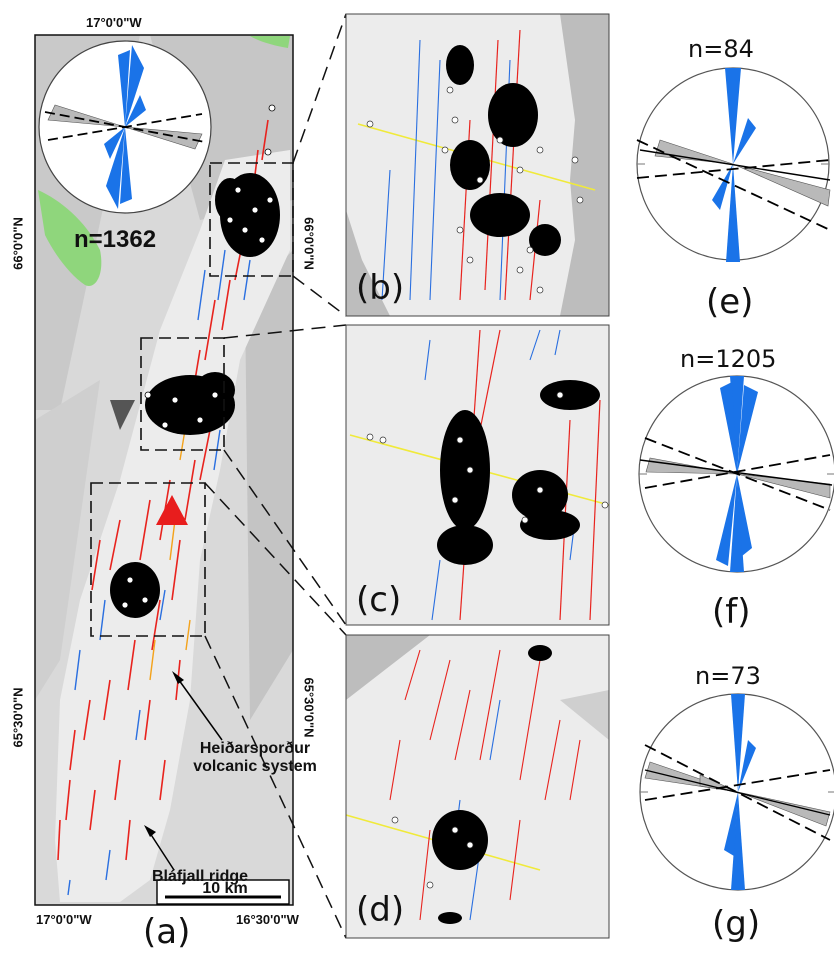 The width and height of the screenshot is (834, 955). What do you see at coordinates (728, 359) in the screenshot?
I see `rose-f-count: n=1205` at bounding box center [728, 359].